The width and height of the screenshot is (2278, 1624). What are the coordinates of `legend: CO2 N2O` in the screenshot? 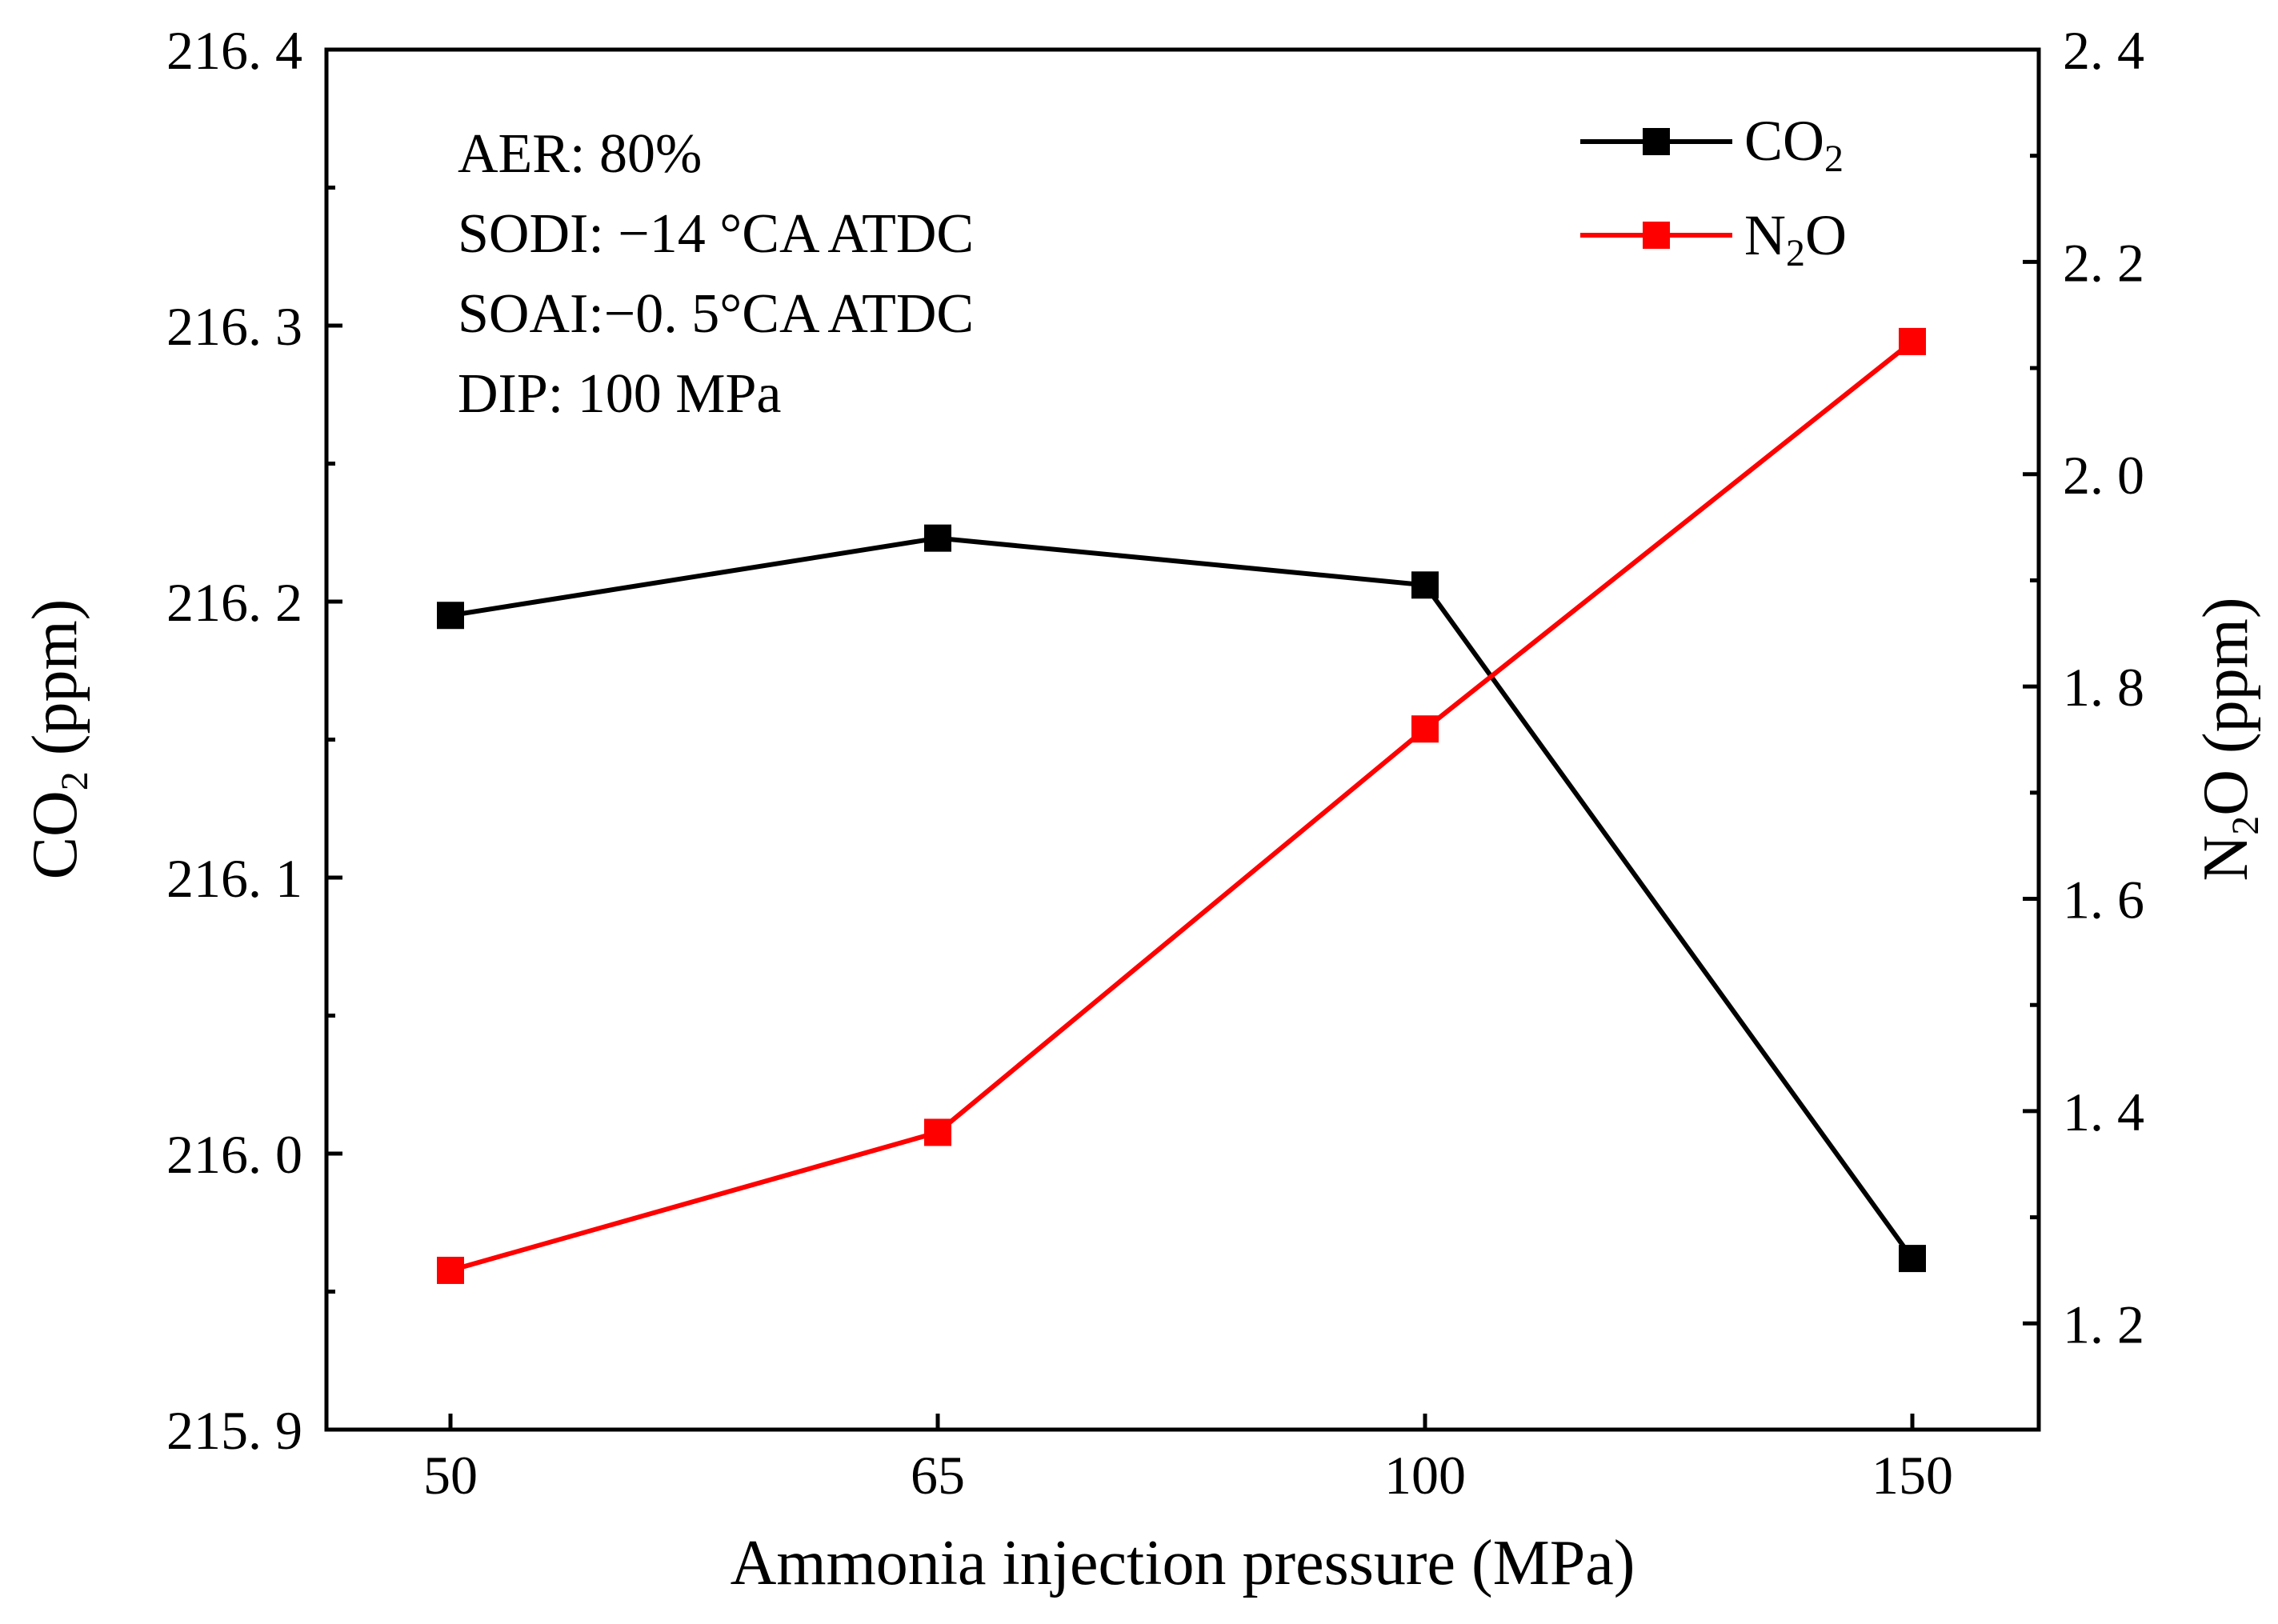 It's located at (1713, 191).